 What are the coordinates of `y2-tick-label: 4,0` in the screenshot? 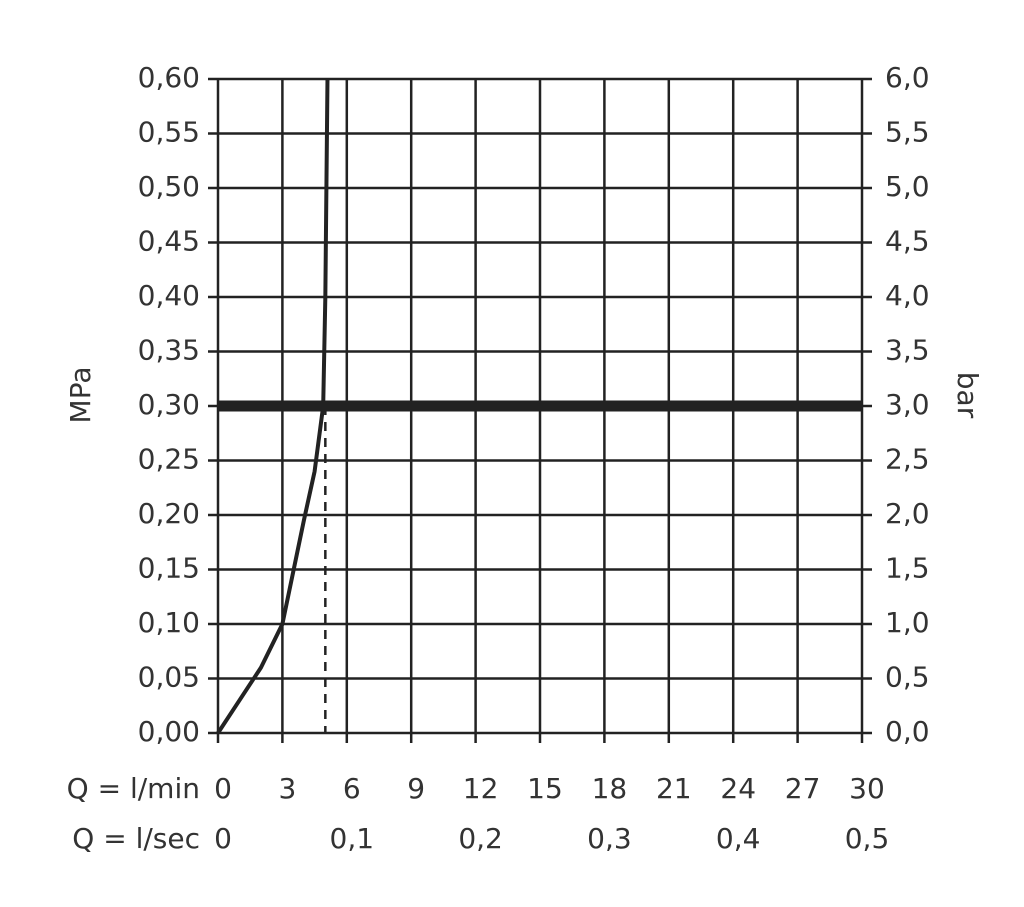 It's located at (907, 295).